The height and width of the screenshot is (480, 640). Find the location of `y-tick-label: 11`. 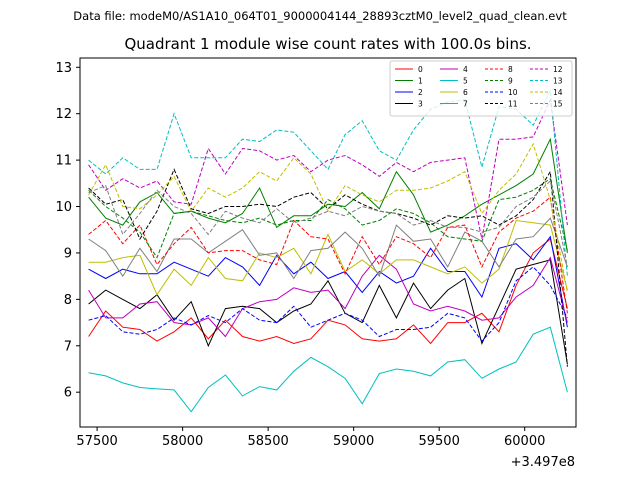

y-tick-label: 11 is located at coordinates (63, 161).